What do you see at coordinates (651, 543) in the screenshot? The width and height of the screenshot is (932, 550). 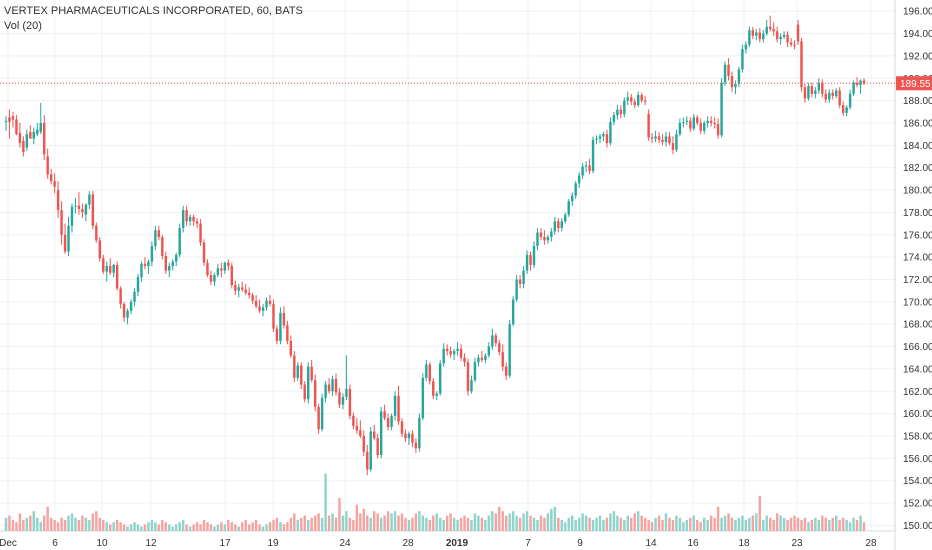 I see `x-tick-label: 14` at bounding box center [651, 543].